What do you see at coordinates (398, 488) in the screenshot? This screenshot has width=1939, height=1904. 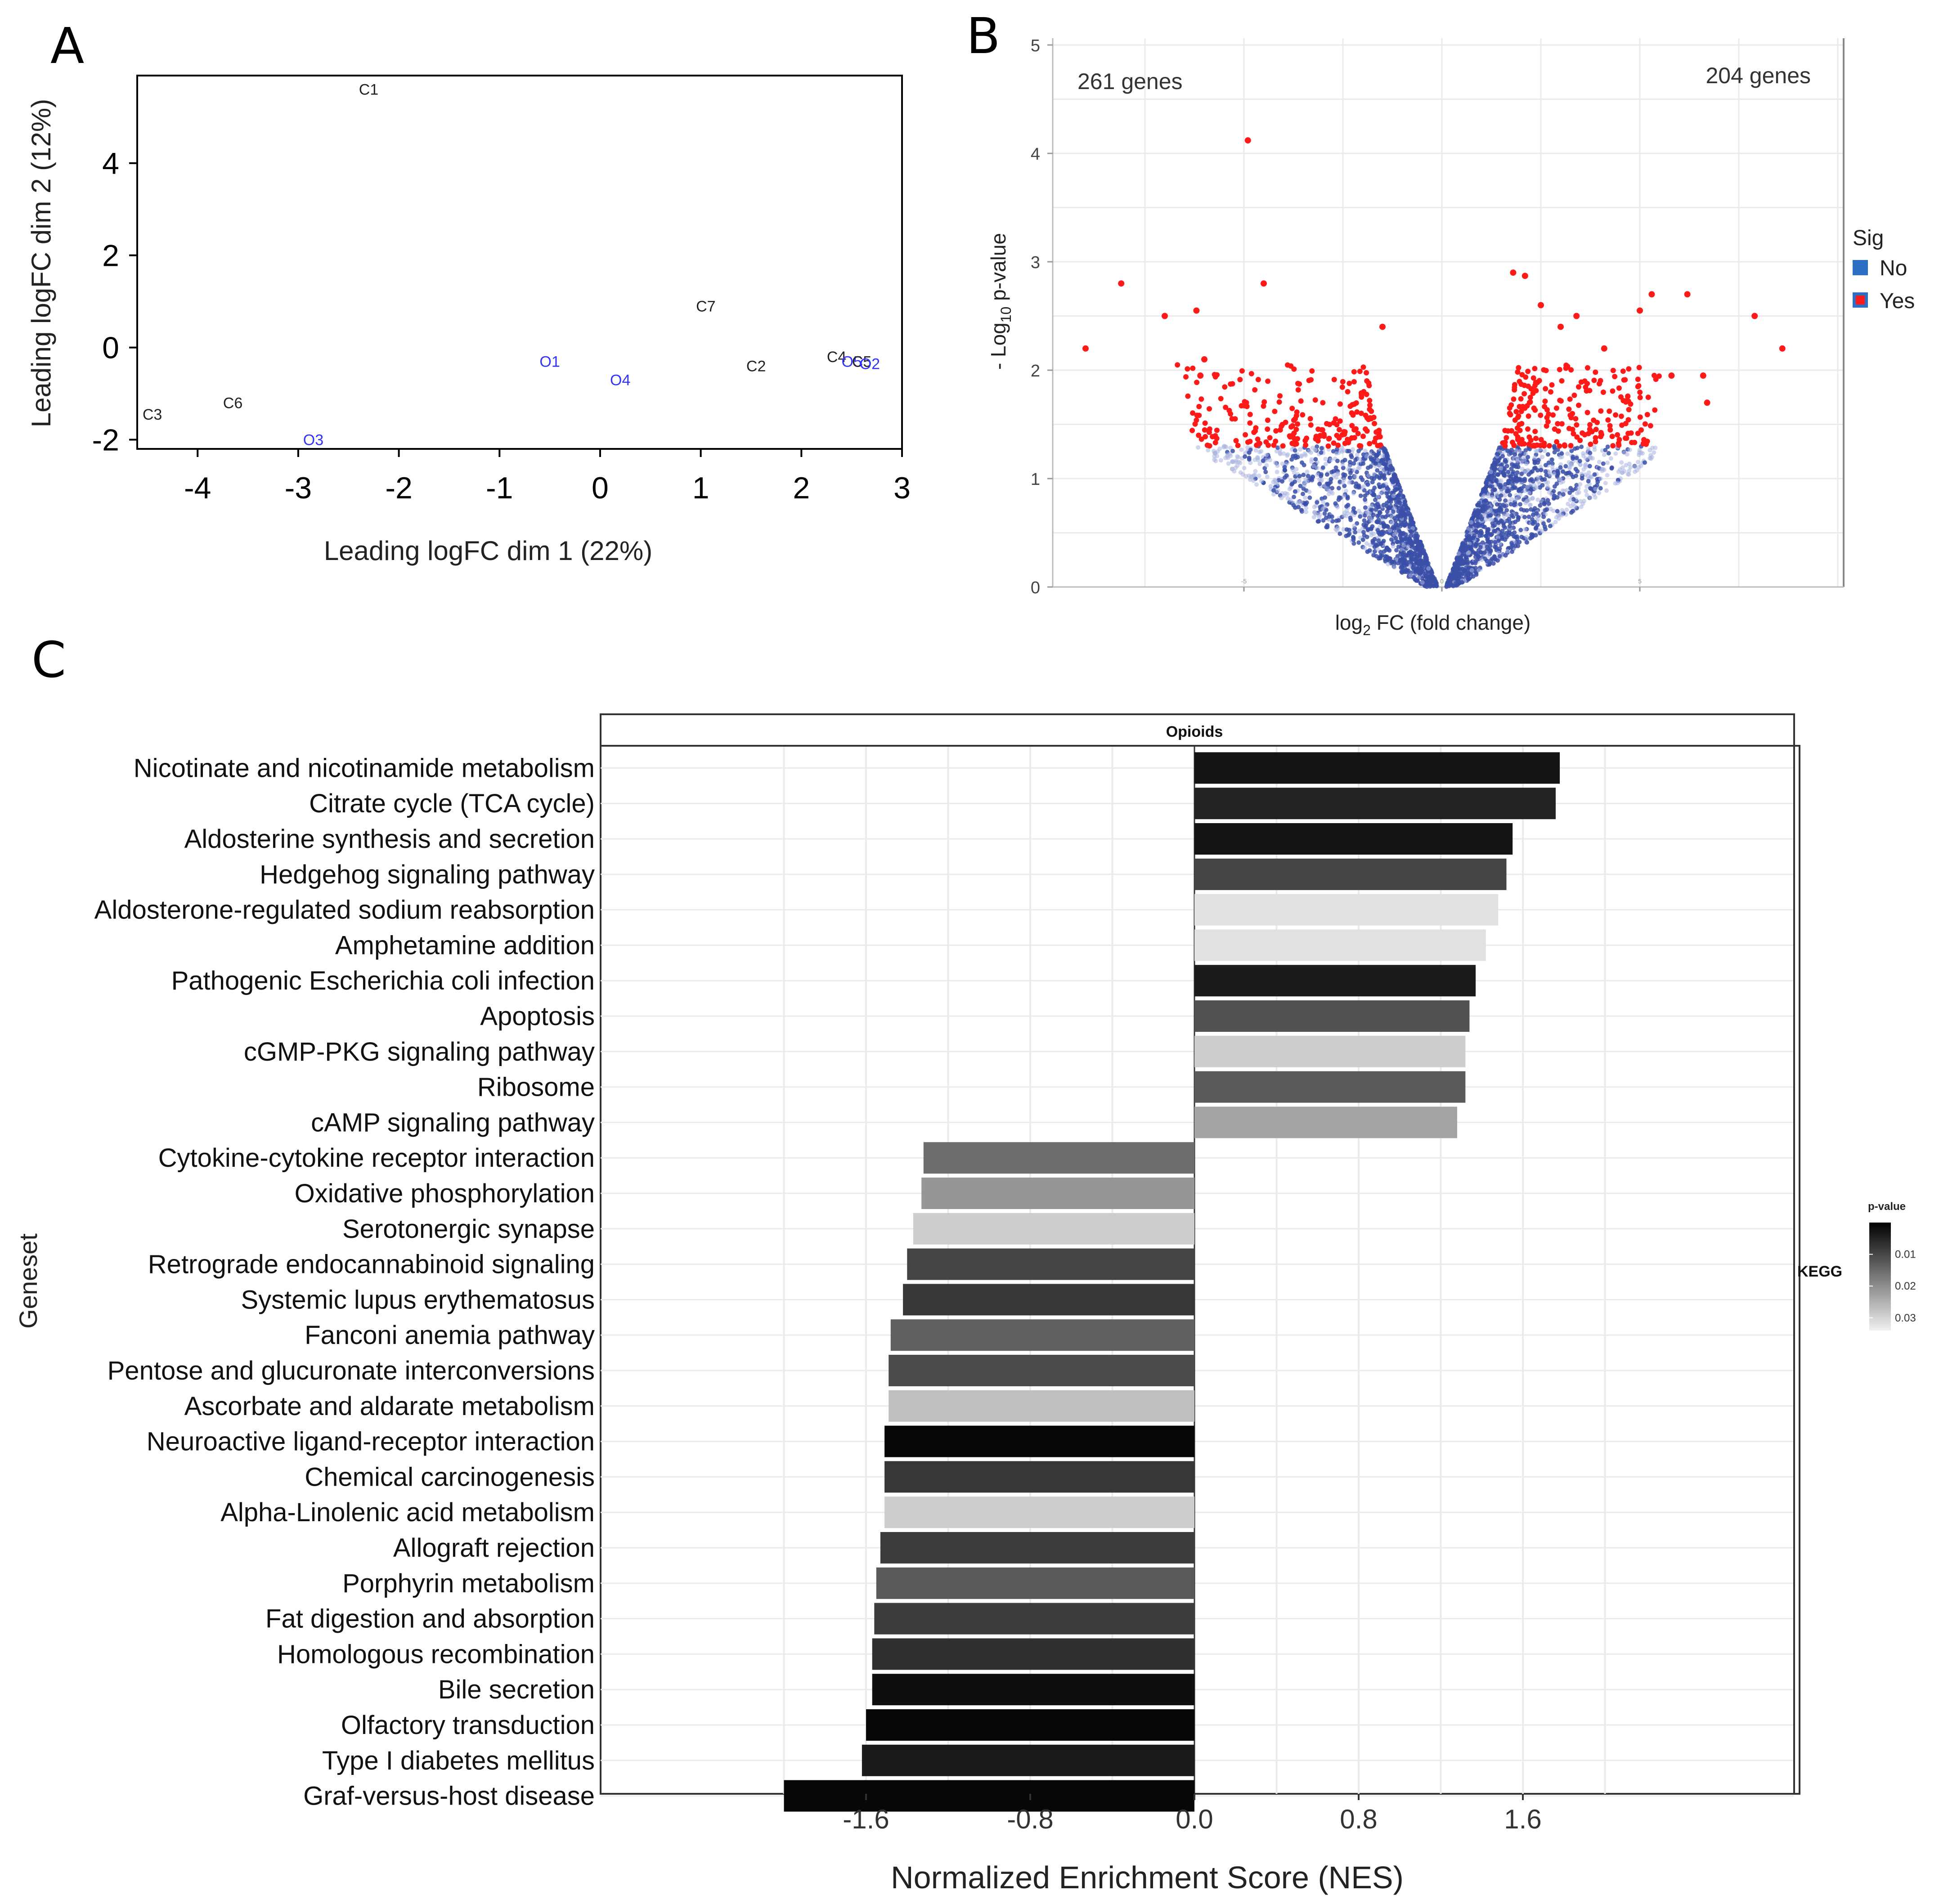 I see `panel-a-x-tick-label: -2` at bounding box center [398, 488].